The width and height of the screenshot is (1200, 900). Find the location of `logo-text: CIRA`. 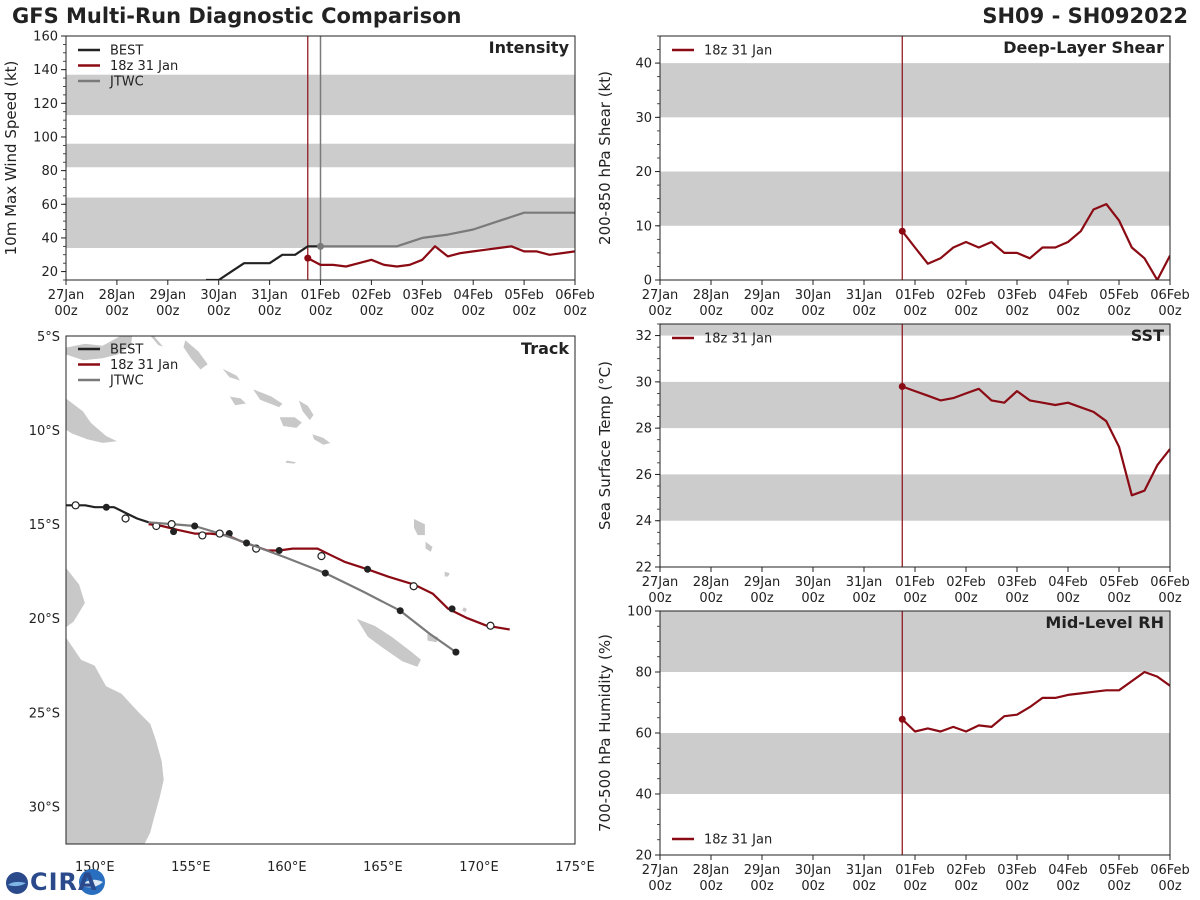

logo-text: CIRA is located at coordinates (64, 882).